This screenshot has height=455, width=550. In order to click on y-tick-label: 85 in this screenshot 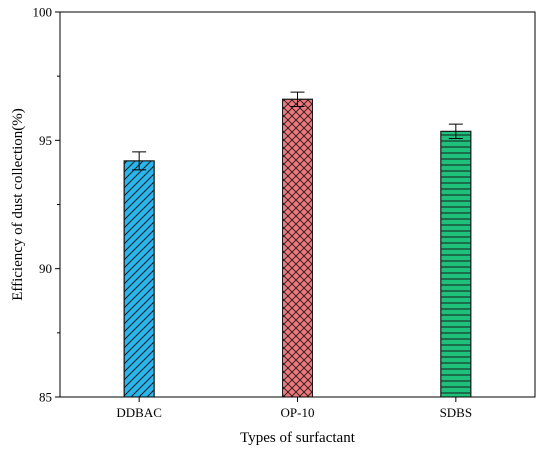, I will do `click(45, 397)`.